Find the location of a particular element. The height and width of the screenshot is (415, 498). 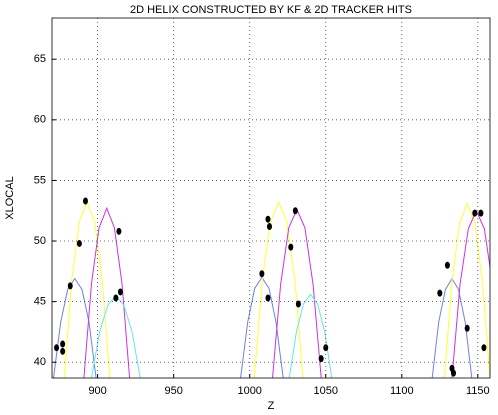

y-axis-label: XLOCAL is located at coordinates (10, 197).